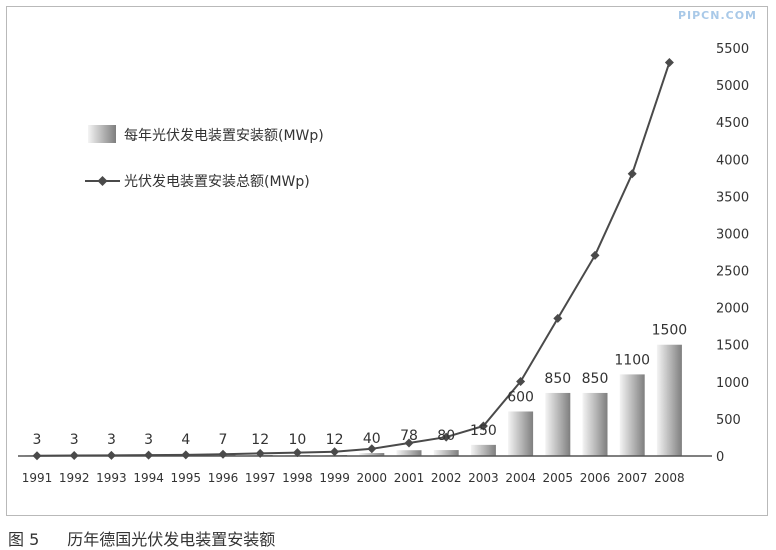 Image resolution: width=776 pixels, height=550 pixels. I want to click on cumulative-point-2001, so click(409, 443).